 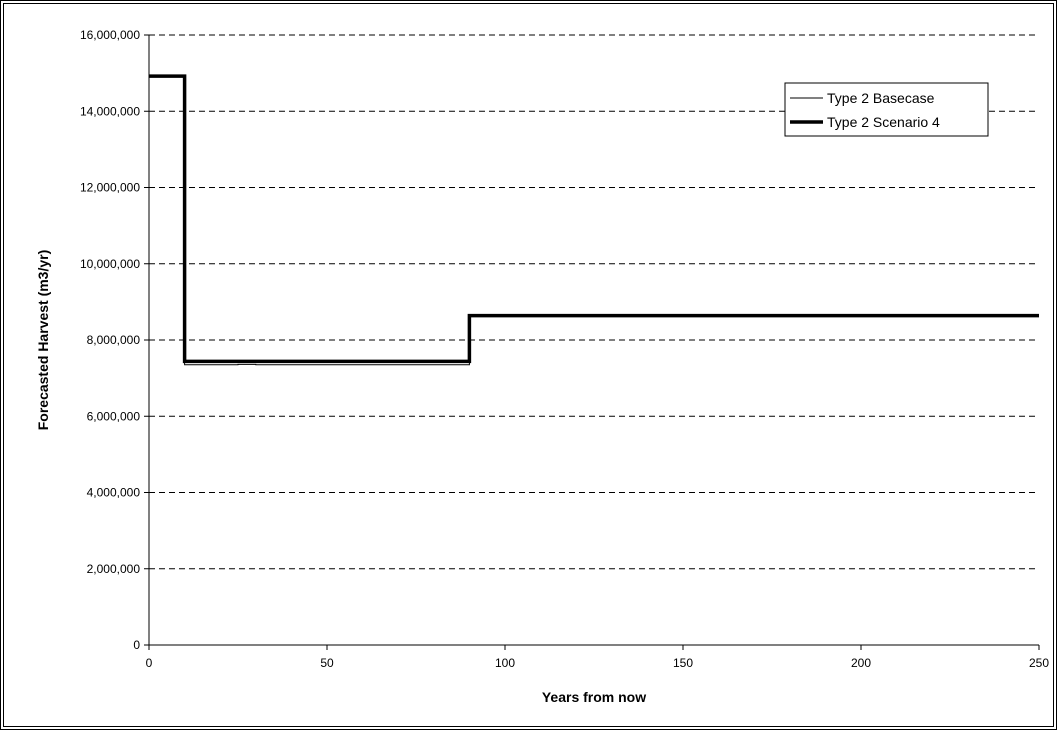 What do you see at coordinates (683, 663) in the screenshot?
I see `x-tick-label: 150` at bounding box center [683, 663].